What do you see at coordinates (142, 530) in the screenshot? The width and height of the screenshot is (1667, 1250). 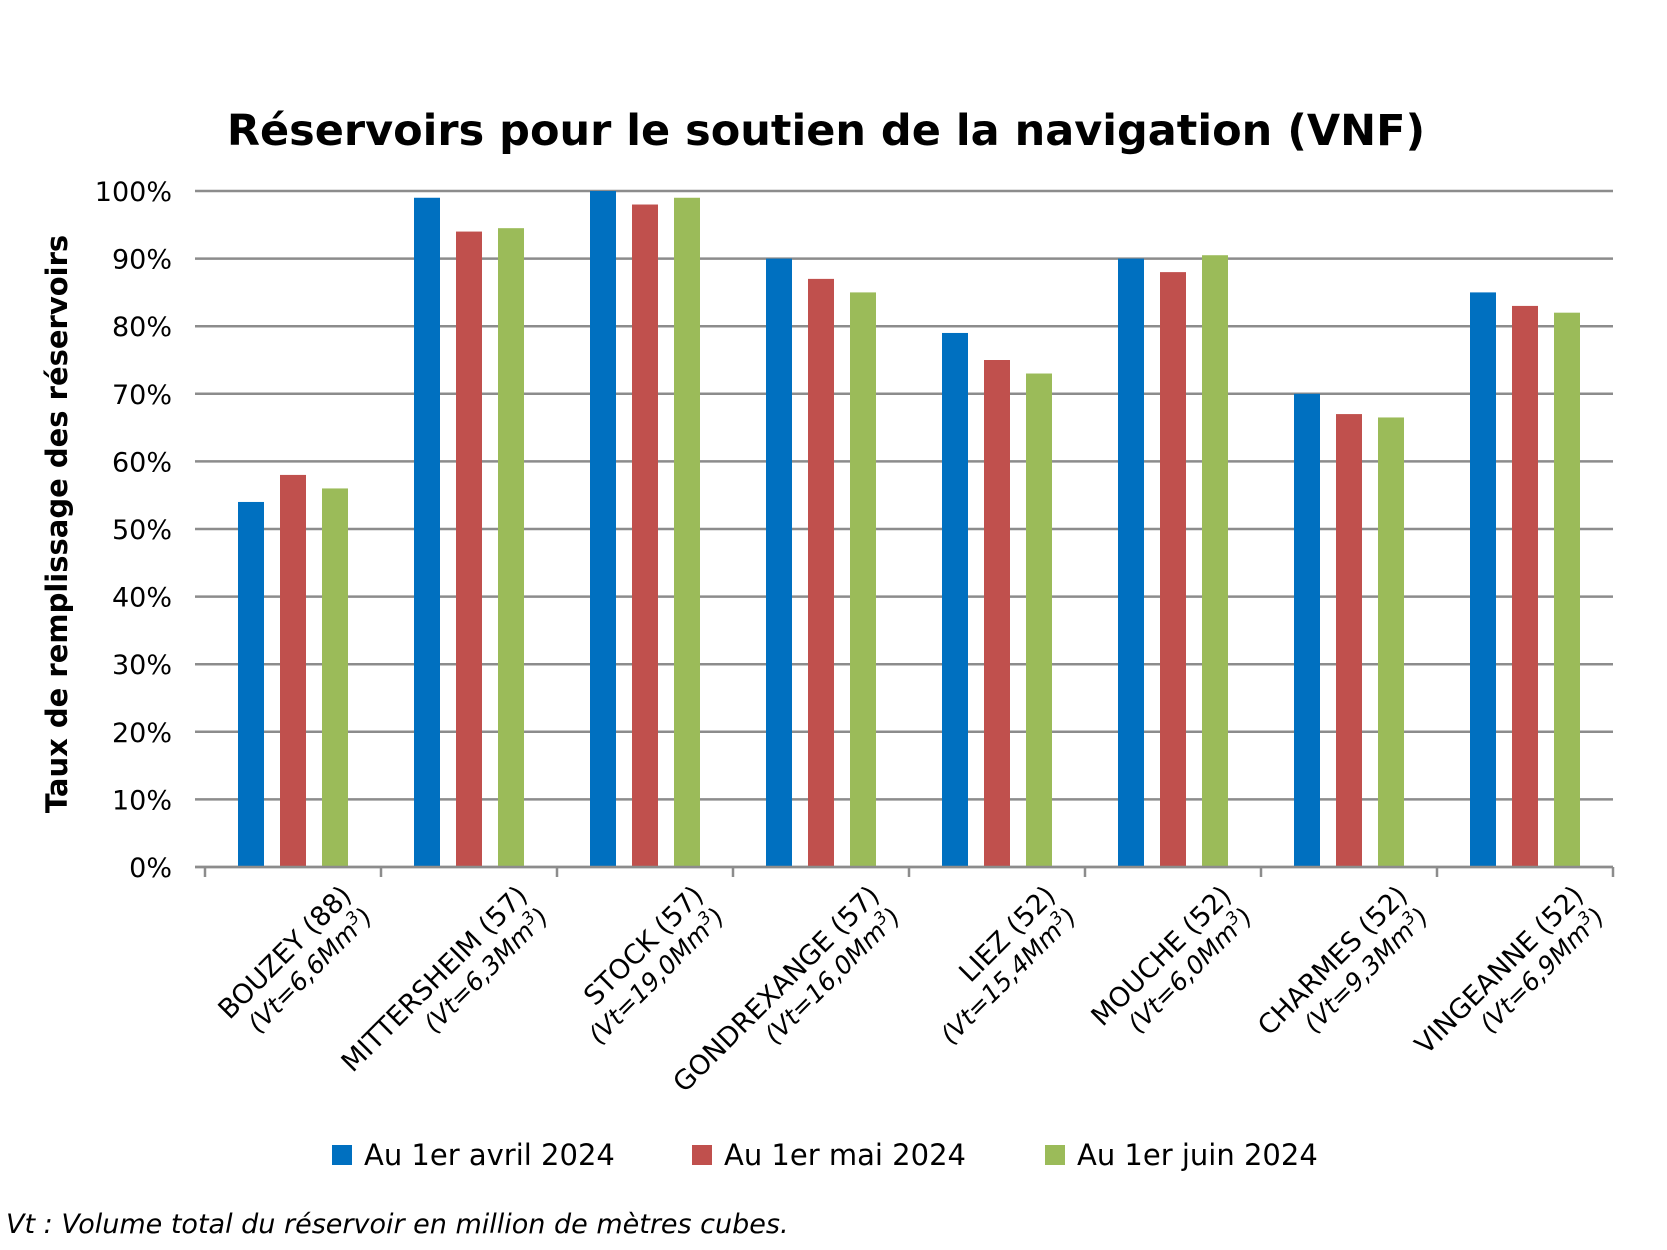 I see `y-tick-label: 50%` at bounding box center [142, 530].